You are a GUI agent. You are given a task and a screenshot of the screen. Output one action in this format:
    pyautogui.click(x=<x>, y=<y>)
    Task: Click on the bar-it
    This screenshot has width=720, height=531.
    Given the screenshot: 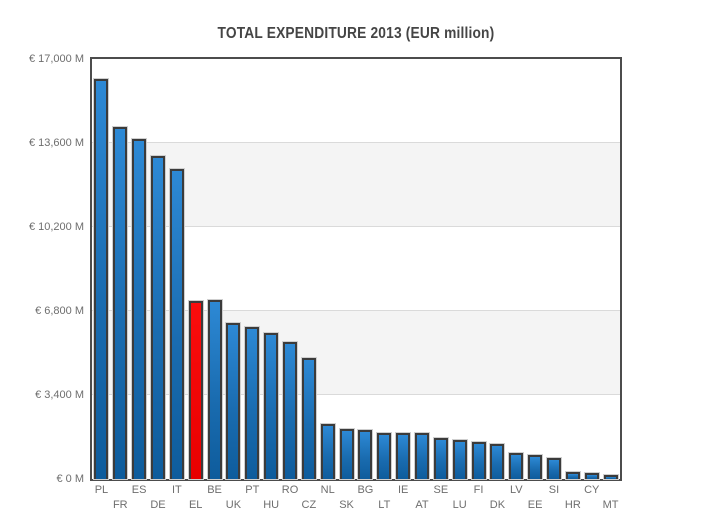 What is the action you would take?
    pyautogui.click(x=176, y=323)
    